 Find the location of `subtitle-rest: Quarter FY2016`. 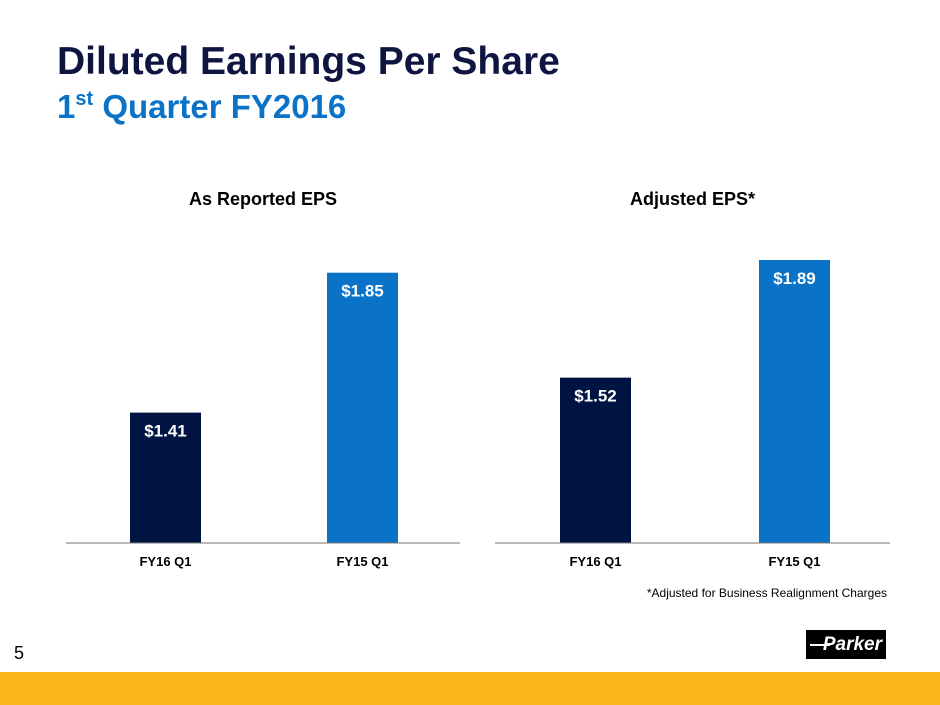

subtitle-rest: Quarter FY2016 is located at coordinates (220, 106).